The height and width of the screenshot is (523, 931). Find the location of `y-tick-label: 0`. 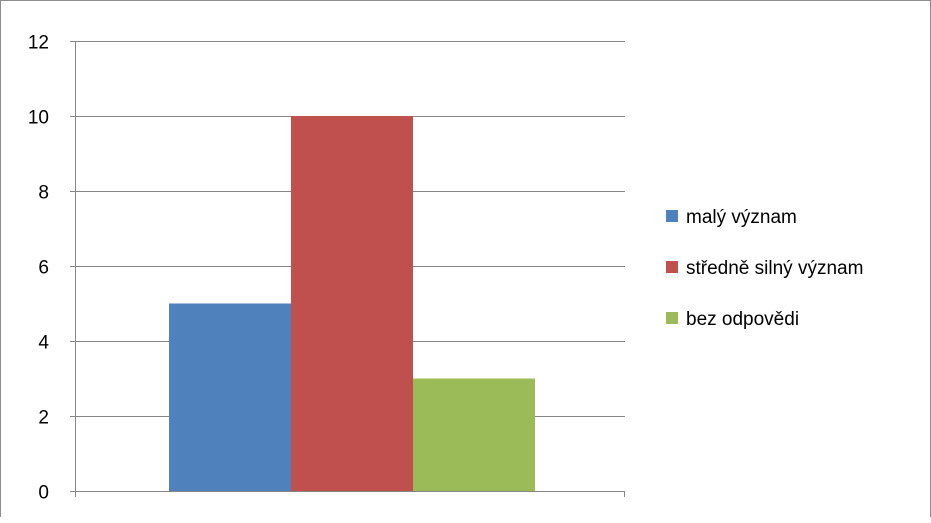

y-tick-label: 0 is located at coordinates (43, 493).